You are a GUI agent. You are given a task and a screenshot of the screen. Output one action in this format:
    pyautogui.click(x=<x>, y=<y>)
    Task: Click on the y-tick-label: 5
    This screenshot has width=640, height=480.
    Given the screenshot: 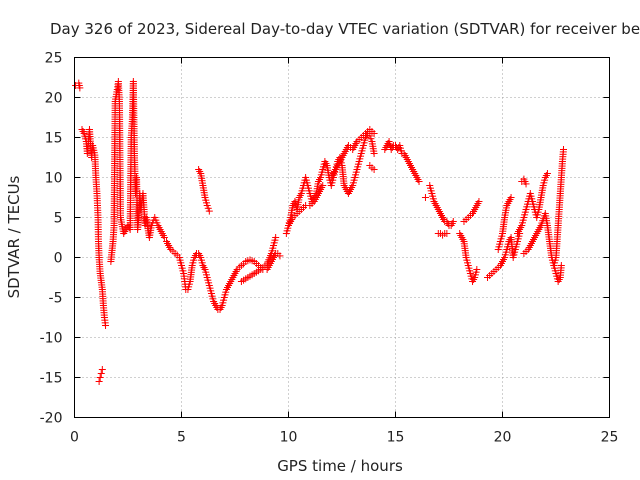 What is the action you would take?
    pyautogui.click(x=58, y=219)
    